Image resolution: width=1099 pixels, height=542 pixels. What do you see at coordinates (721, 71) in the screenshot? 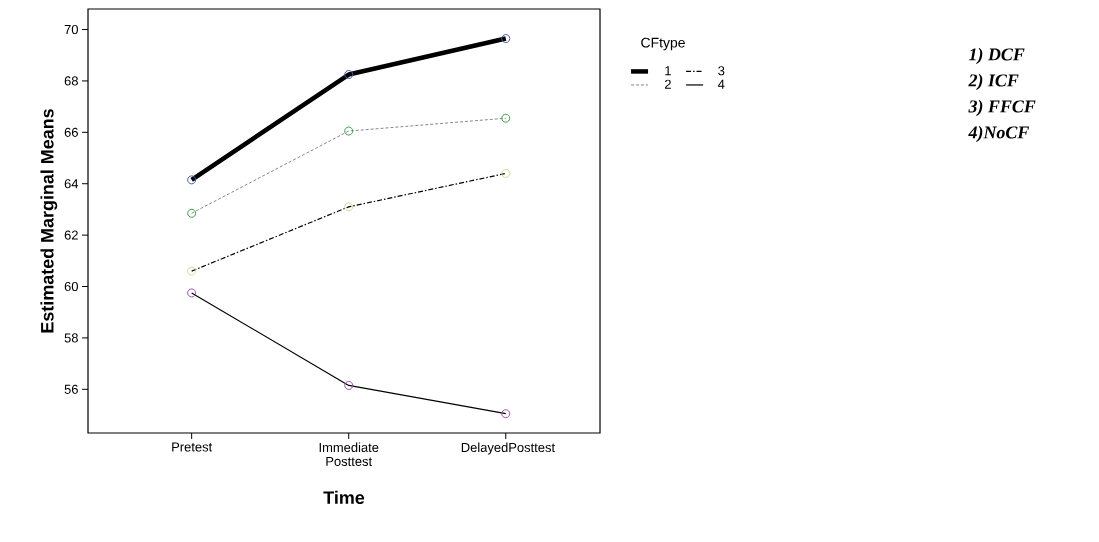
I see `legend-label: 3` at bounding box center [721, 71].